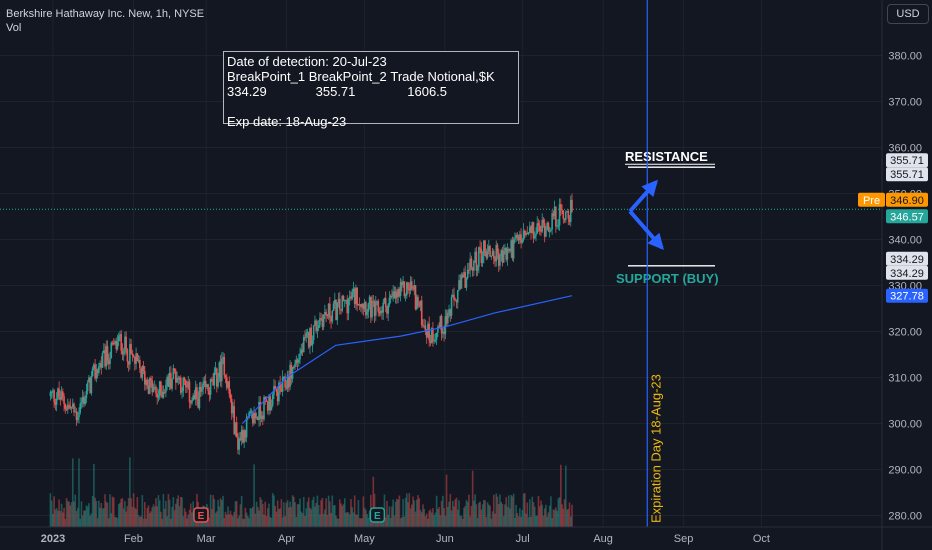  I want to click on vol-label: Vol, so click(14, 28).